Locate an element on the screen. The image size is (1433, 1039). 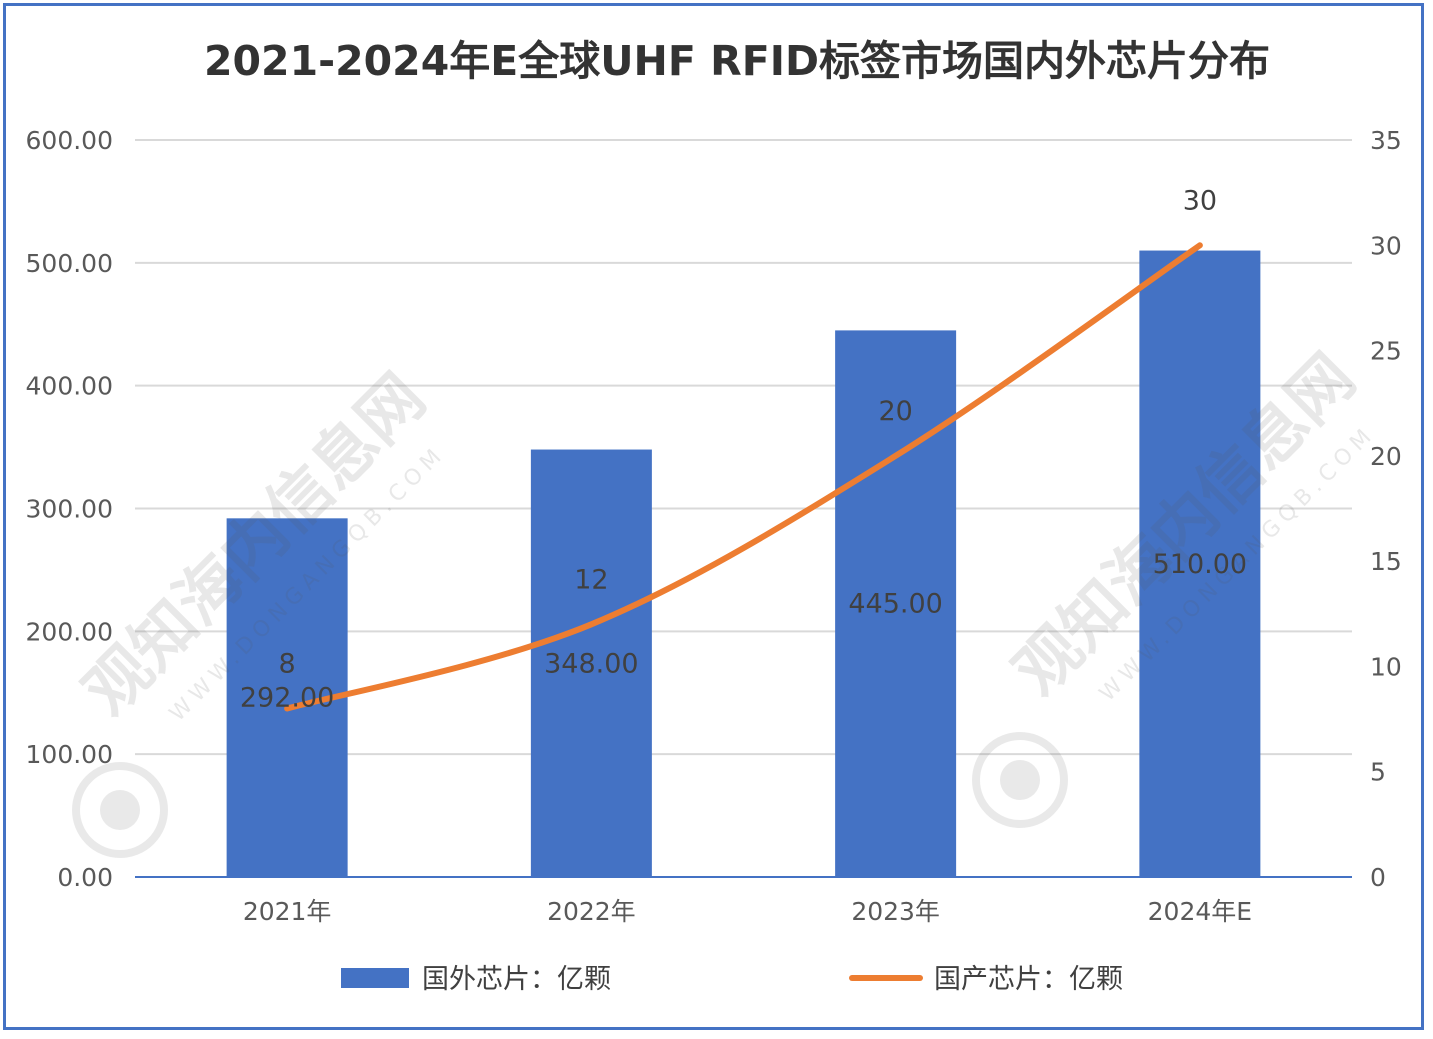
legend-label-line: 国产芯片：亿颗 is located at coordinates (1028, 979).